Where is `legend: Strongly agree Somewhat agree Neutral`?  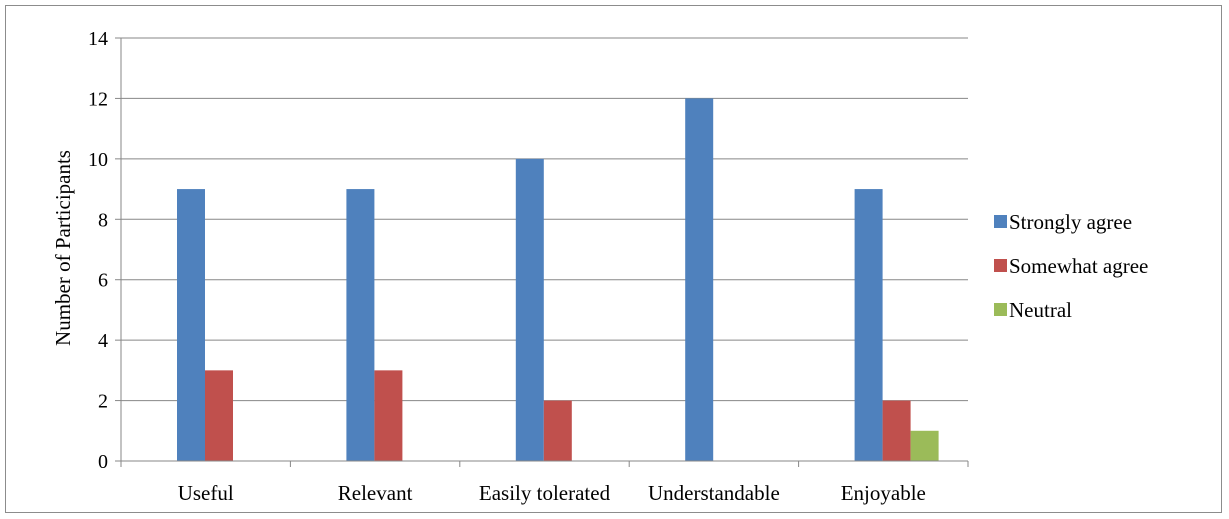
legend: Strongly agree Somewhat agree Neutral is located at coordinates (1071, 266).